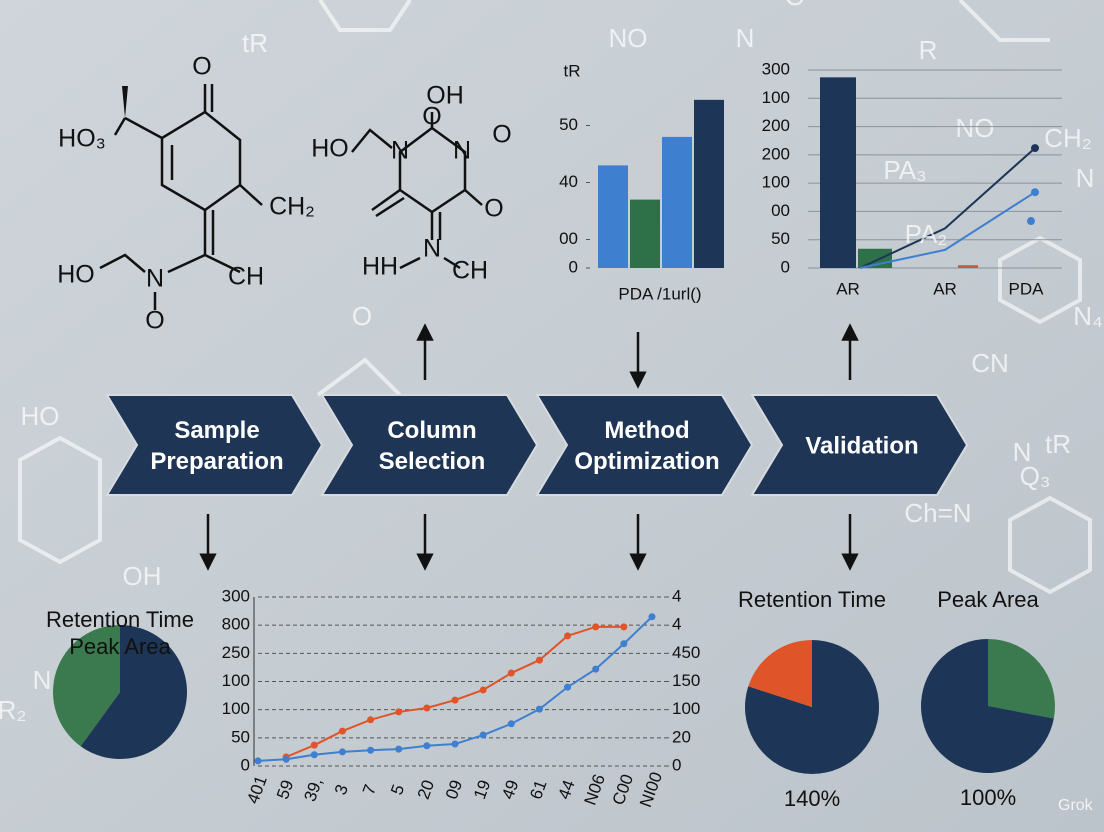 This screenshot has height=832, width=1104. Describe the element at coordinates (812, 798) in the screenshot. I see `pie-annotation: 140%` at that location.